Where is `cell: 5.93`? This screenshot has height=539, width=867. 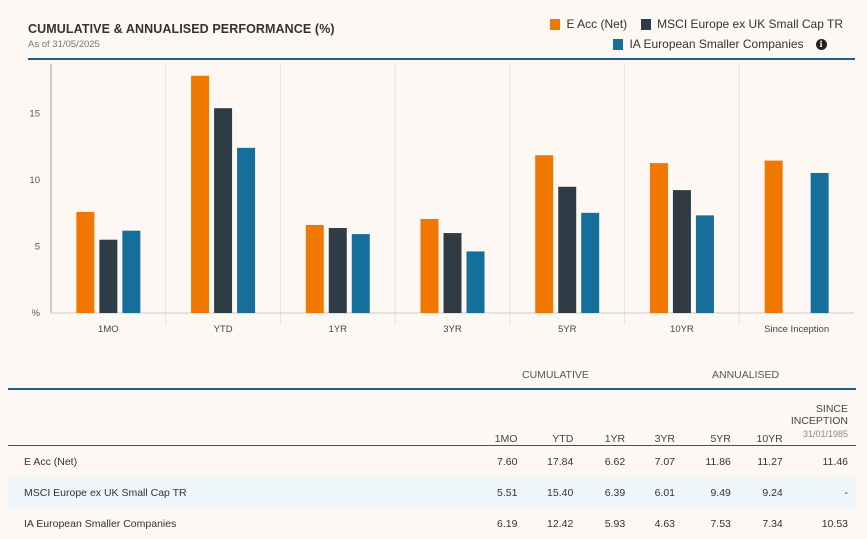 cell: 5.93 is located at coordinates (607, 523).